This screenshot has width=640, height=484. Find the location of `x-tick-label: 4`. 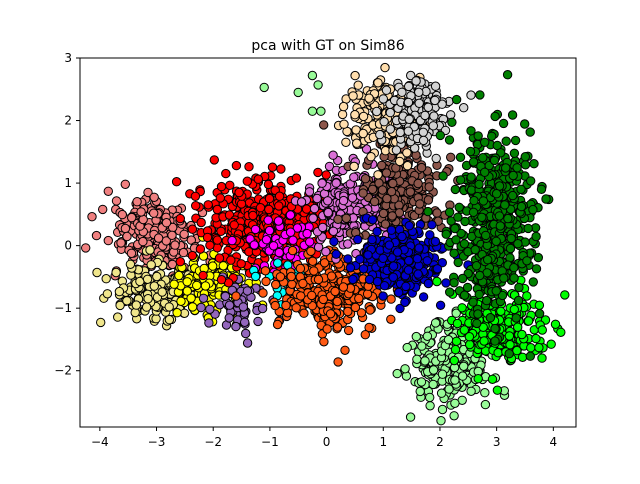

x-tick-label: 4 is located at coordinates (554, 442).